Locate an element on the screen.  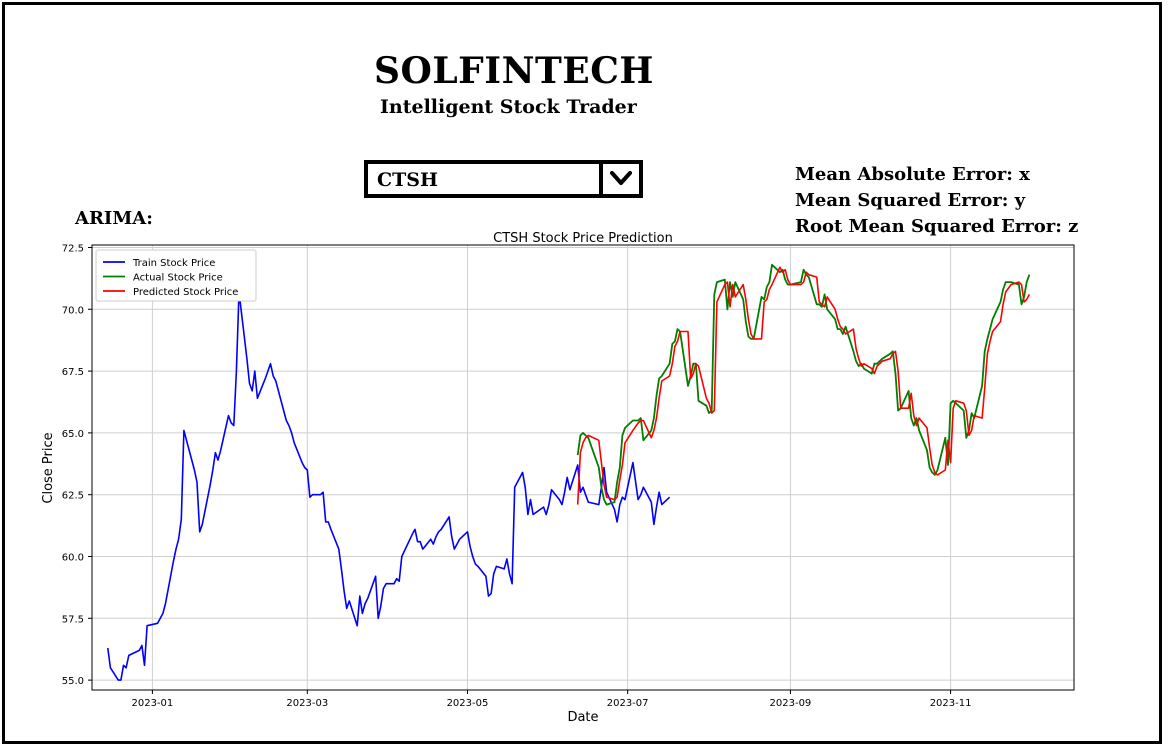
y-tick-label: 62.5 is located at coordinates (73, 496).